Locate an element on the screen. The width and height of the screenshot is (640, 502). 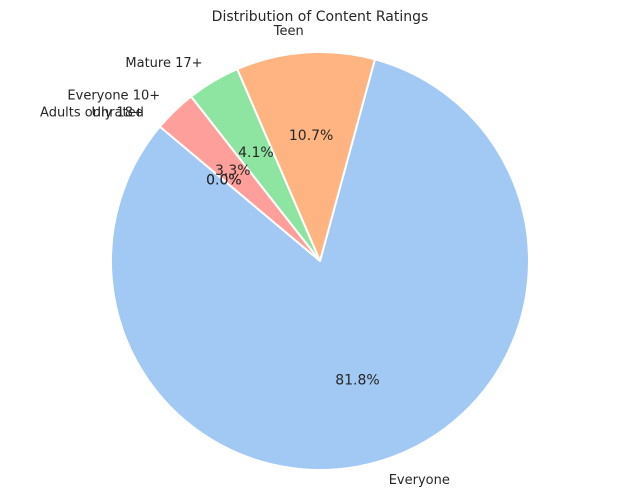
slice-label-teen: Teen is located at coordinates (288, 31).